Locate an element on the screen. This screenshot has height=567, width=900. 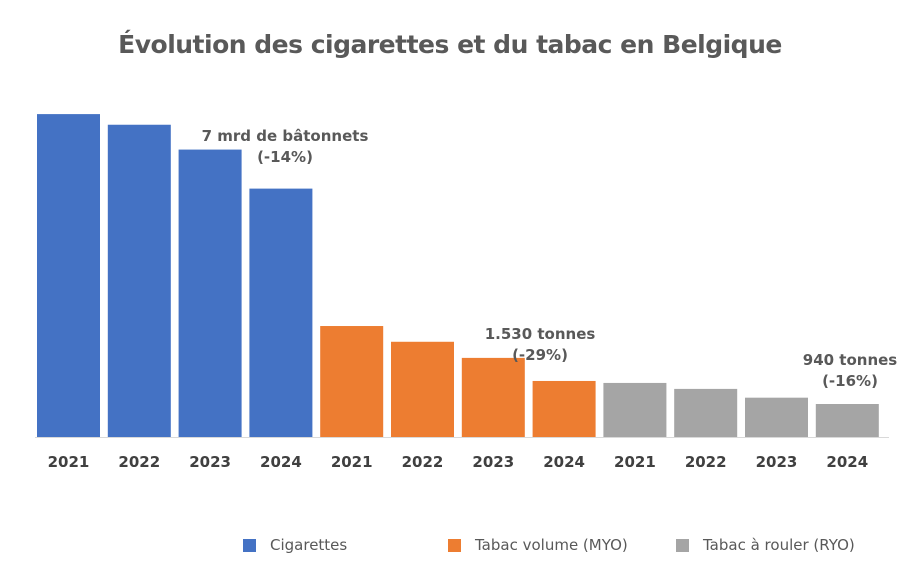
annotation-change: (-29%) is located at coordinates (540, 355).